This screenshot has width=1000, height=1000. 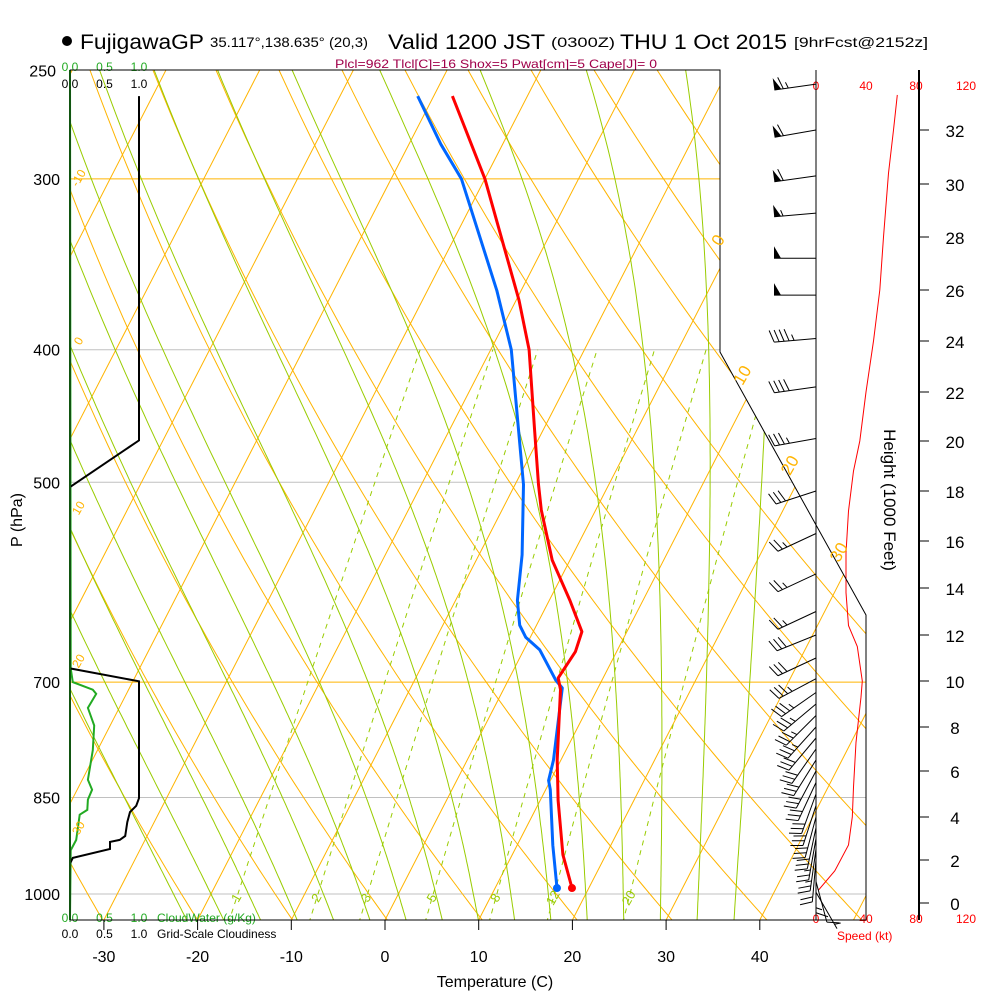 I want to click on pressure-tick-label: 400, so click(x=46, y=351).